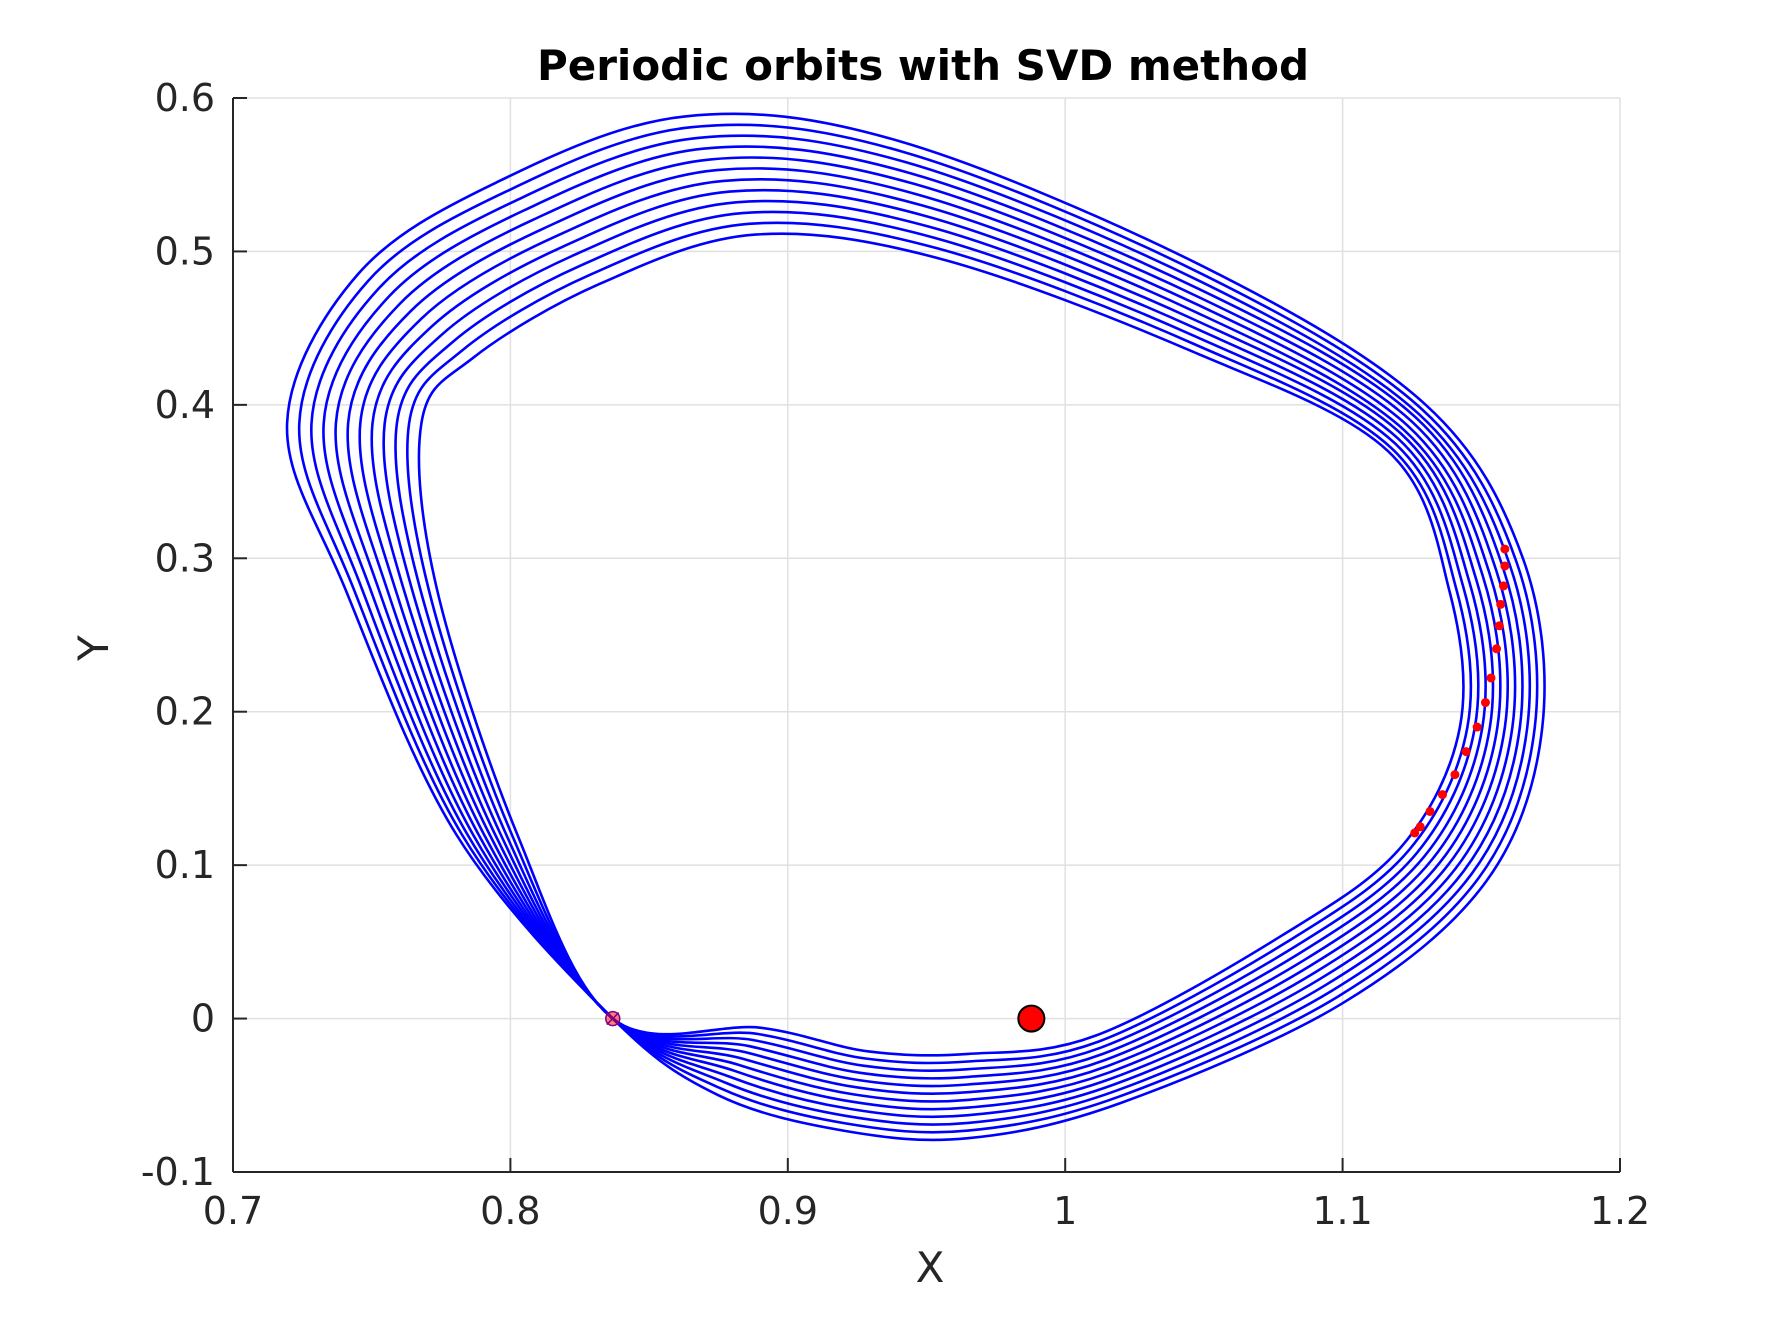  Describe the element at coordinates (510, 1211) in the screenshot. I see `x-tick-label: 0.8` at that location.